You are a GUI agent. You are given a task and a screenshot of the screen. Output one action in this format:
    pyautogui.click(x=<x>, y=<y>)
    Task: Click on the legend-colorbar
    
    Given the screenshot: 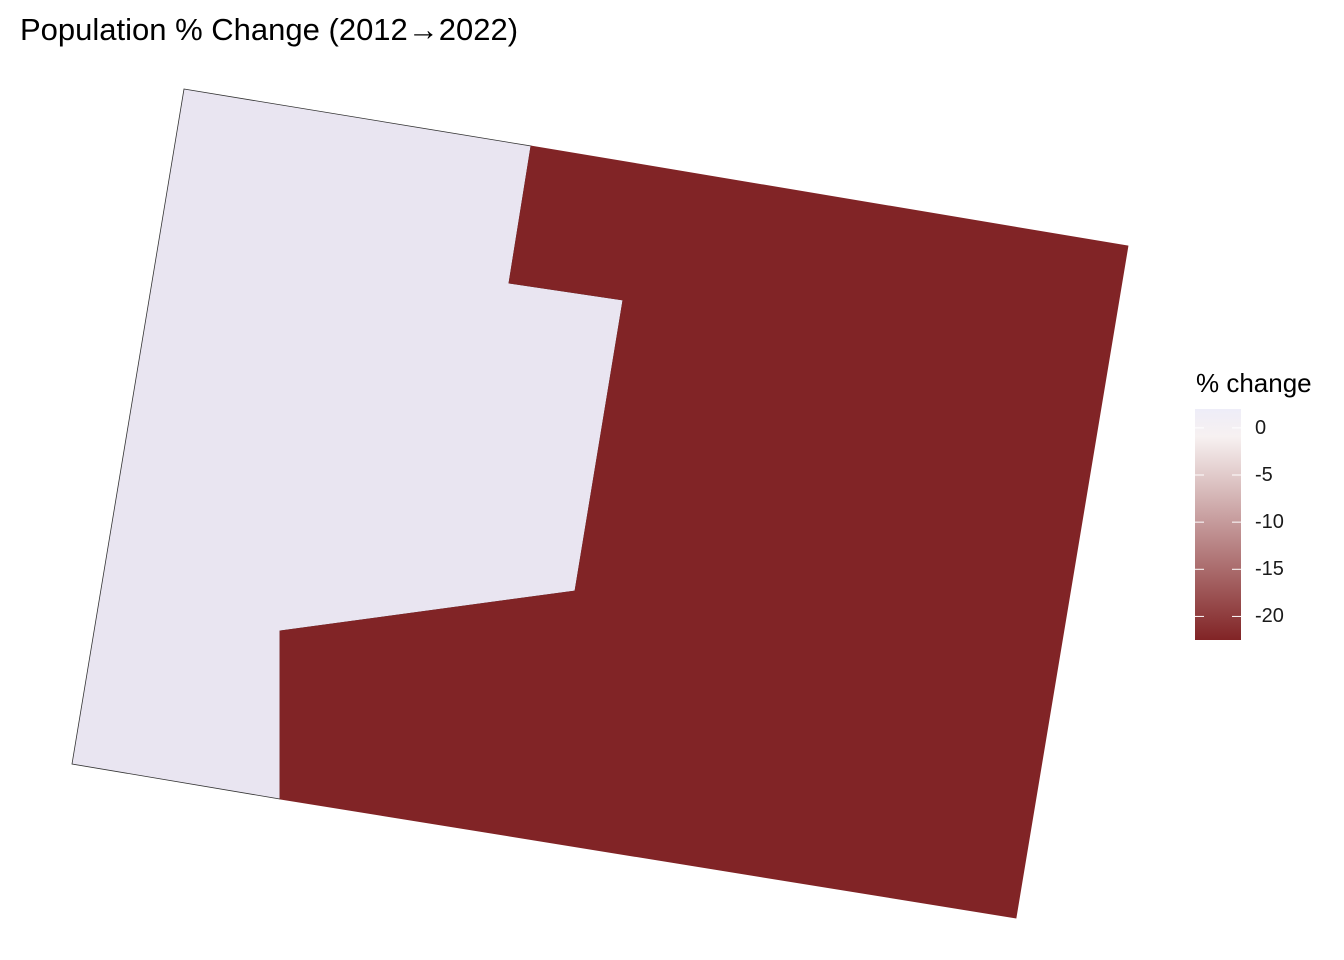 What is the action you would take?
    pyautogui.click(x=1218, y=524)
    